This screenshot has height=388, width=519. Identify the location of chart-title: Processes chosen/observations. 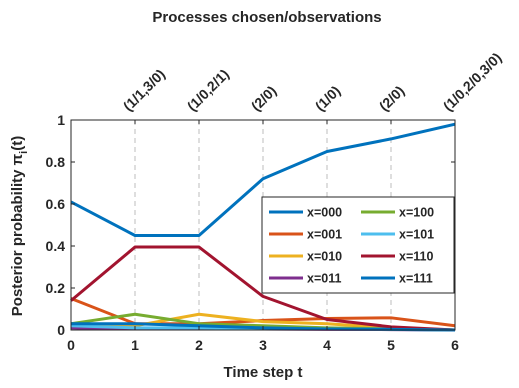
(266, 17).